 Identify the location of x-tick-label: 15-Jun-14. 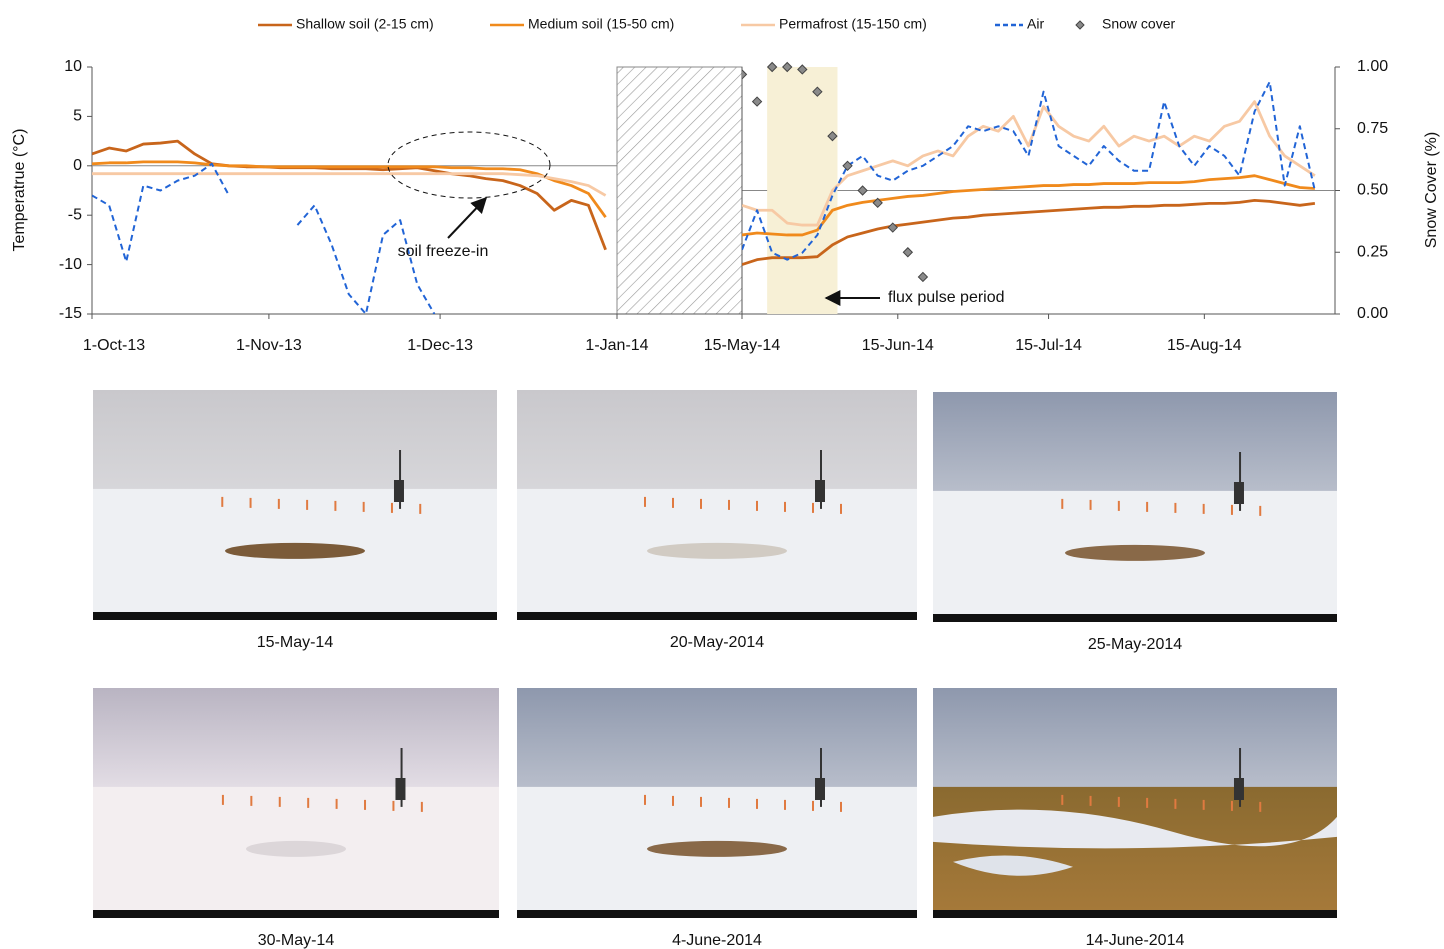
(898, 345).